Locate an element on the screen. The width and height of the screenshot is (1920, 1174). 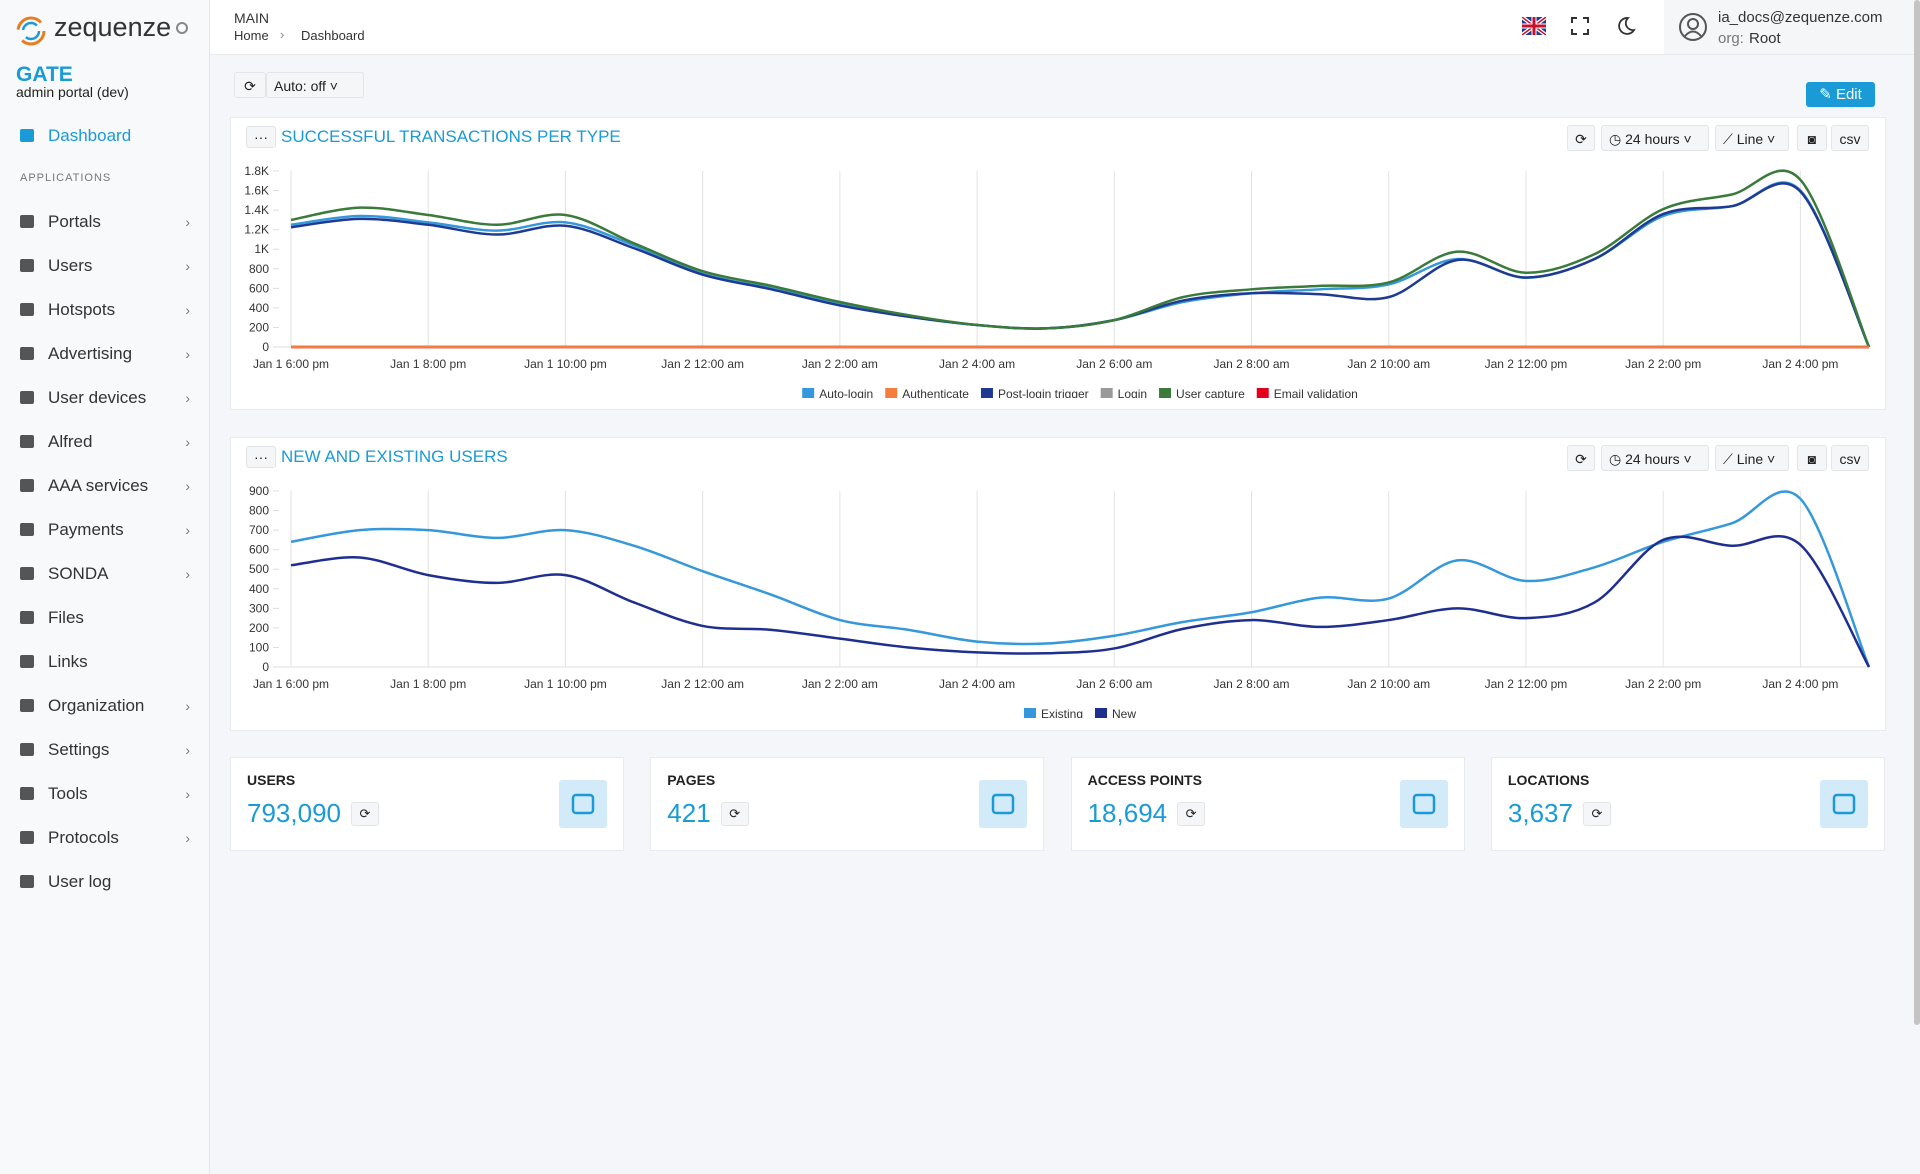
pin-toggle is located at coordinates (182, 28).